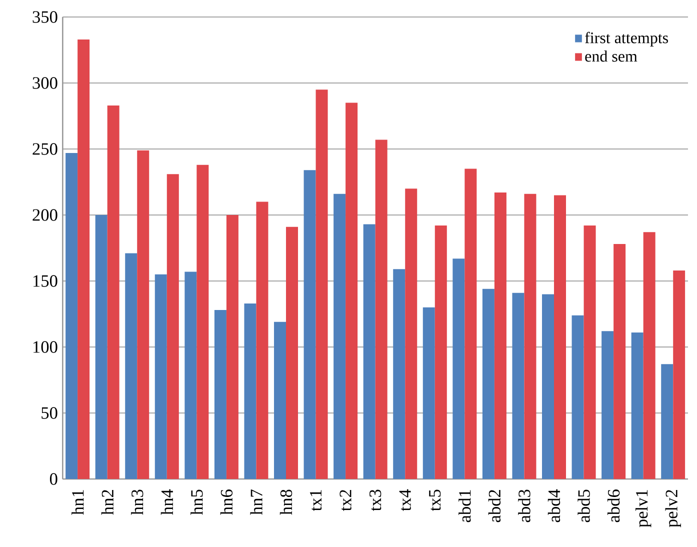 This screenshot has width=697, height=547. Describe the element at coordinates (256, 502) in the screenshot. I see `x-tick-label: hn7` at that location.